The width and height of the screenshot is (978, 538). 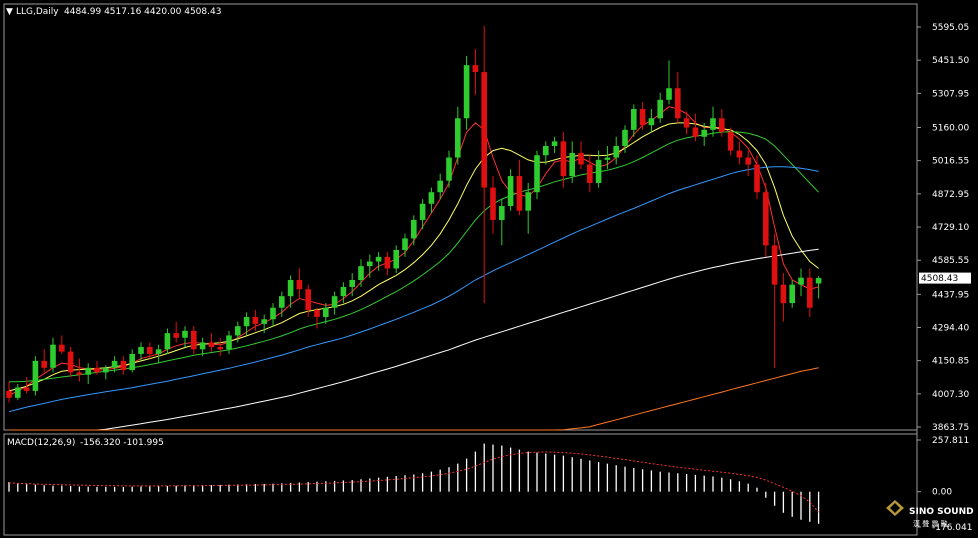 I want to click on ma-line-orange, so click(x=414, y=399).